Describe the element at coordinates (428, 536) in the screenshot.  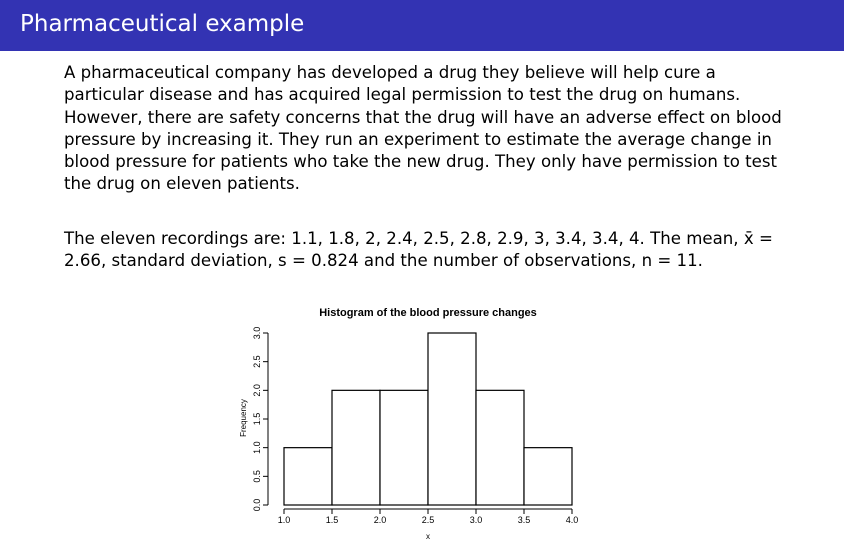
I see `x-axis-label: x` at that location.